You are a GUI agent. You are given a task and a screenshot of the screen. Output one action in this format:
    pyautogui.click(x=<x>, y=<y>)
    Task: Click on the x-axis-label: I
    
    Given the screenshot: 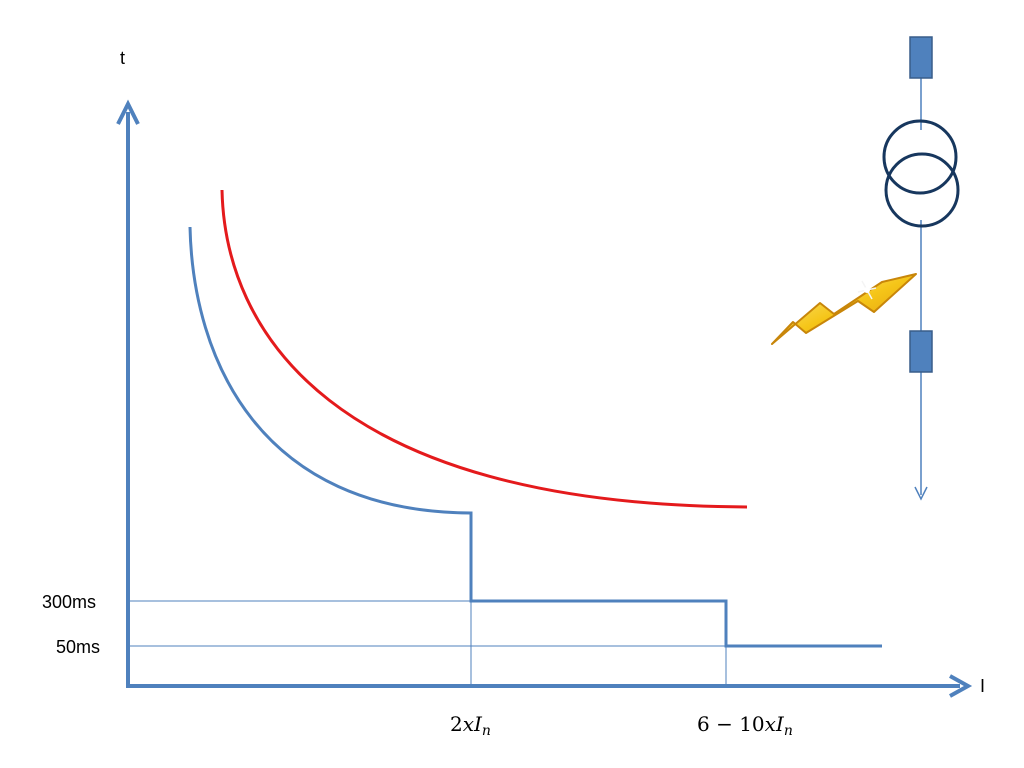 What is the action you would take?
    pyautogui.click(x=983, y=686)
    